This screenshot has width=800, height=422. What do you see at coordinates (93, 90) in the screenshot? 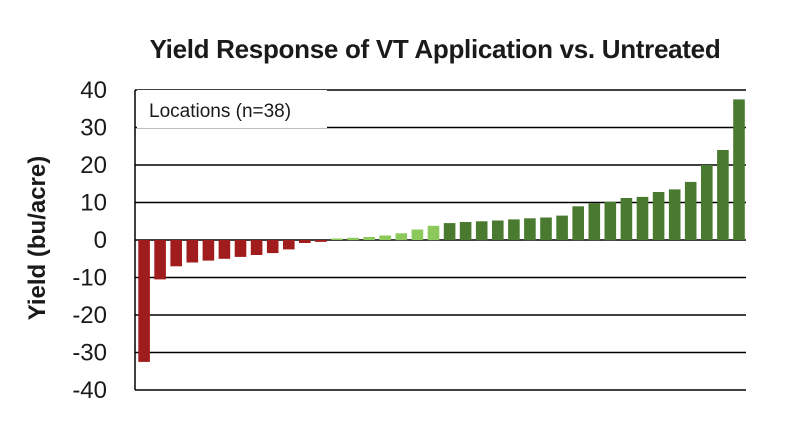
I see `y-tick-label: 40` at bounding box center [93, 90].